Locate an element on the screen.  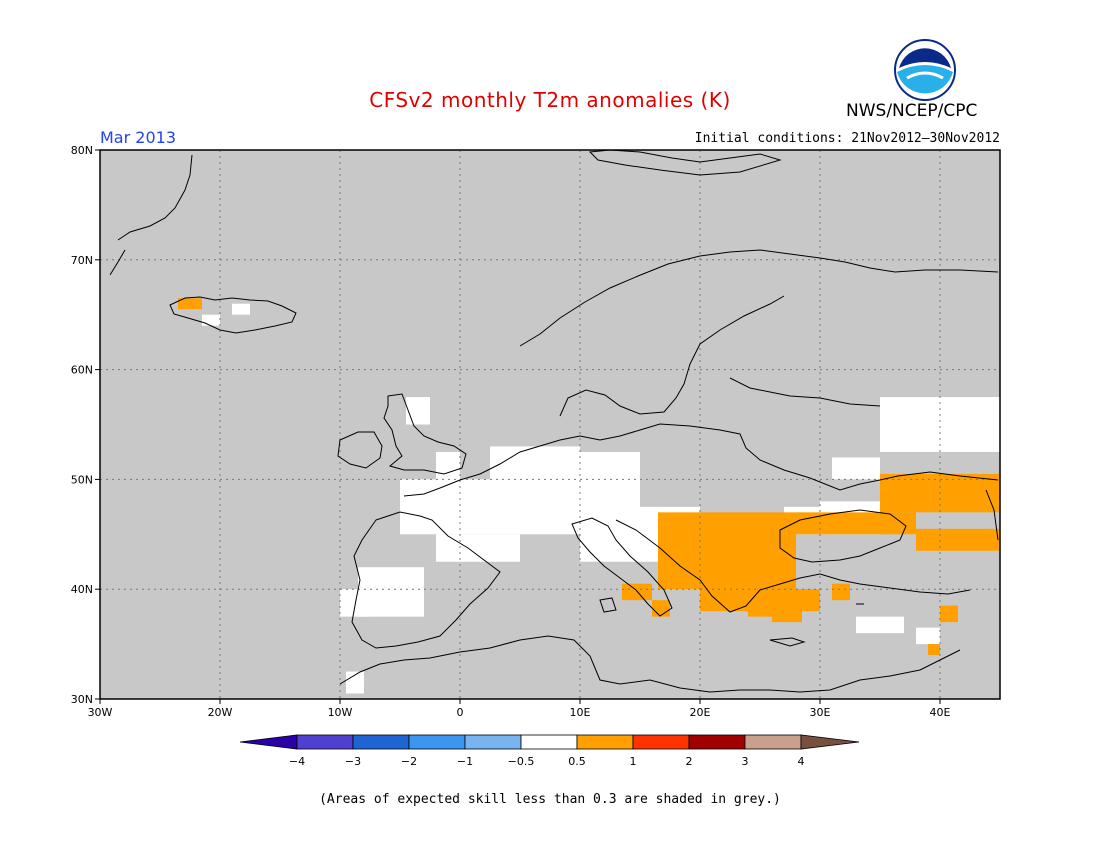
black-sea-coast is located at coordinates (843, 536).